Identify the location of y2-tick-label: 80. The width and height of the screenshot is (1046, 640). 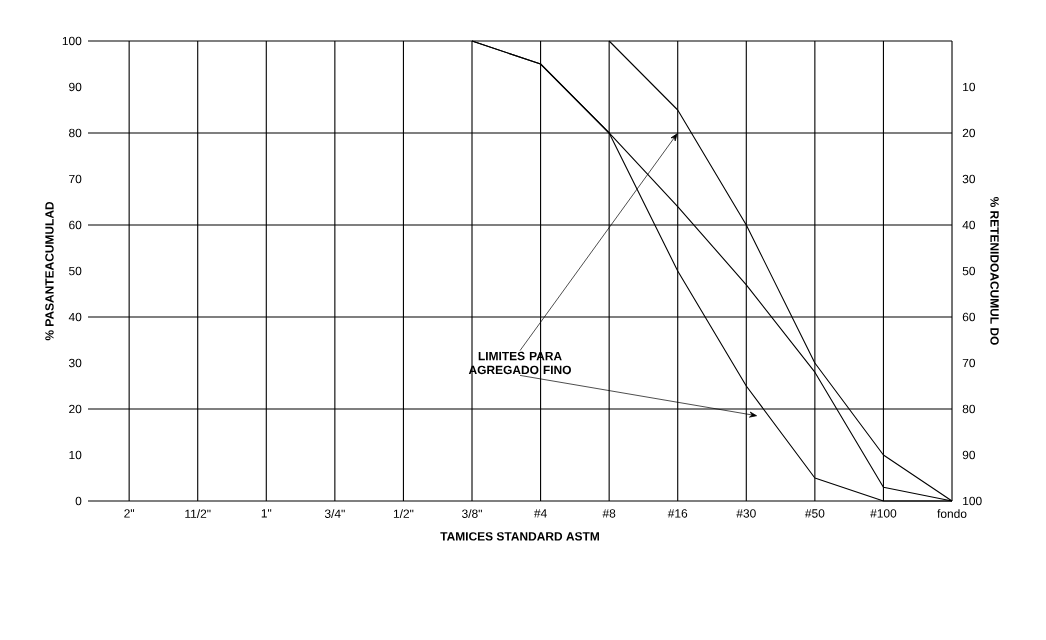
(969, 409).